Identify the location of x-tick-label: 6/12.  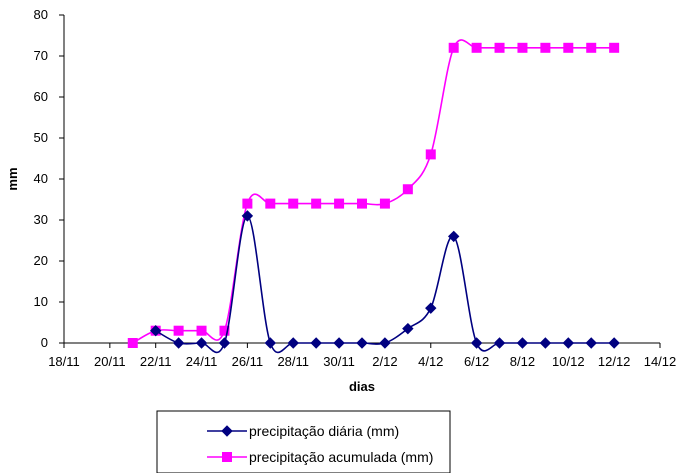
(476, 361).